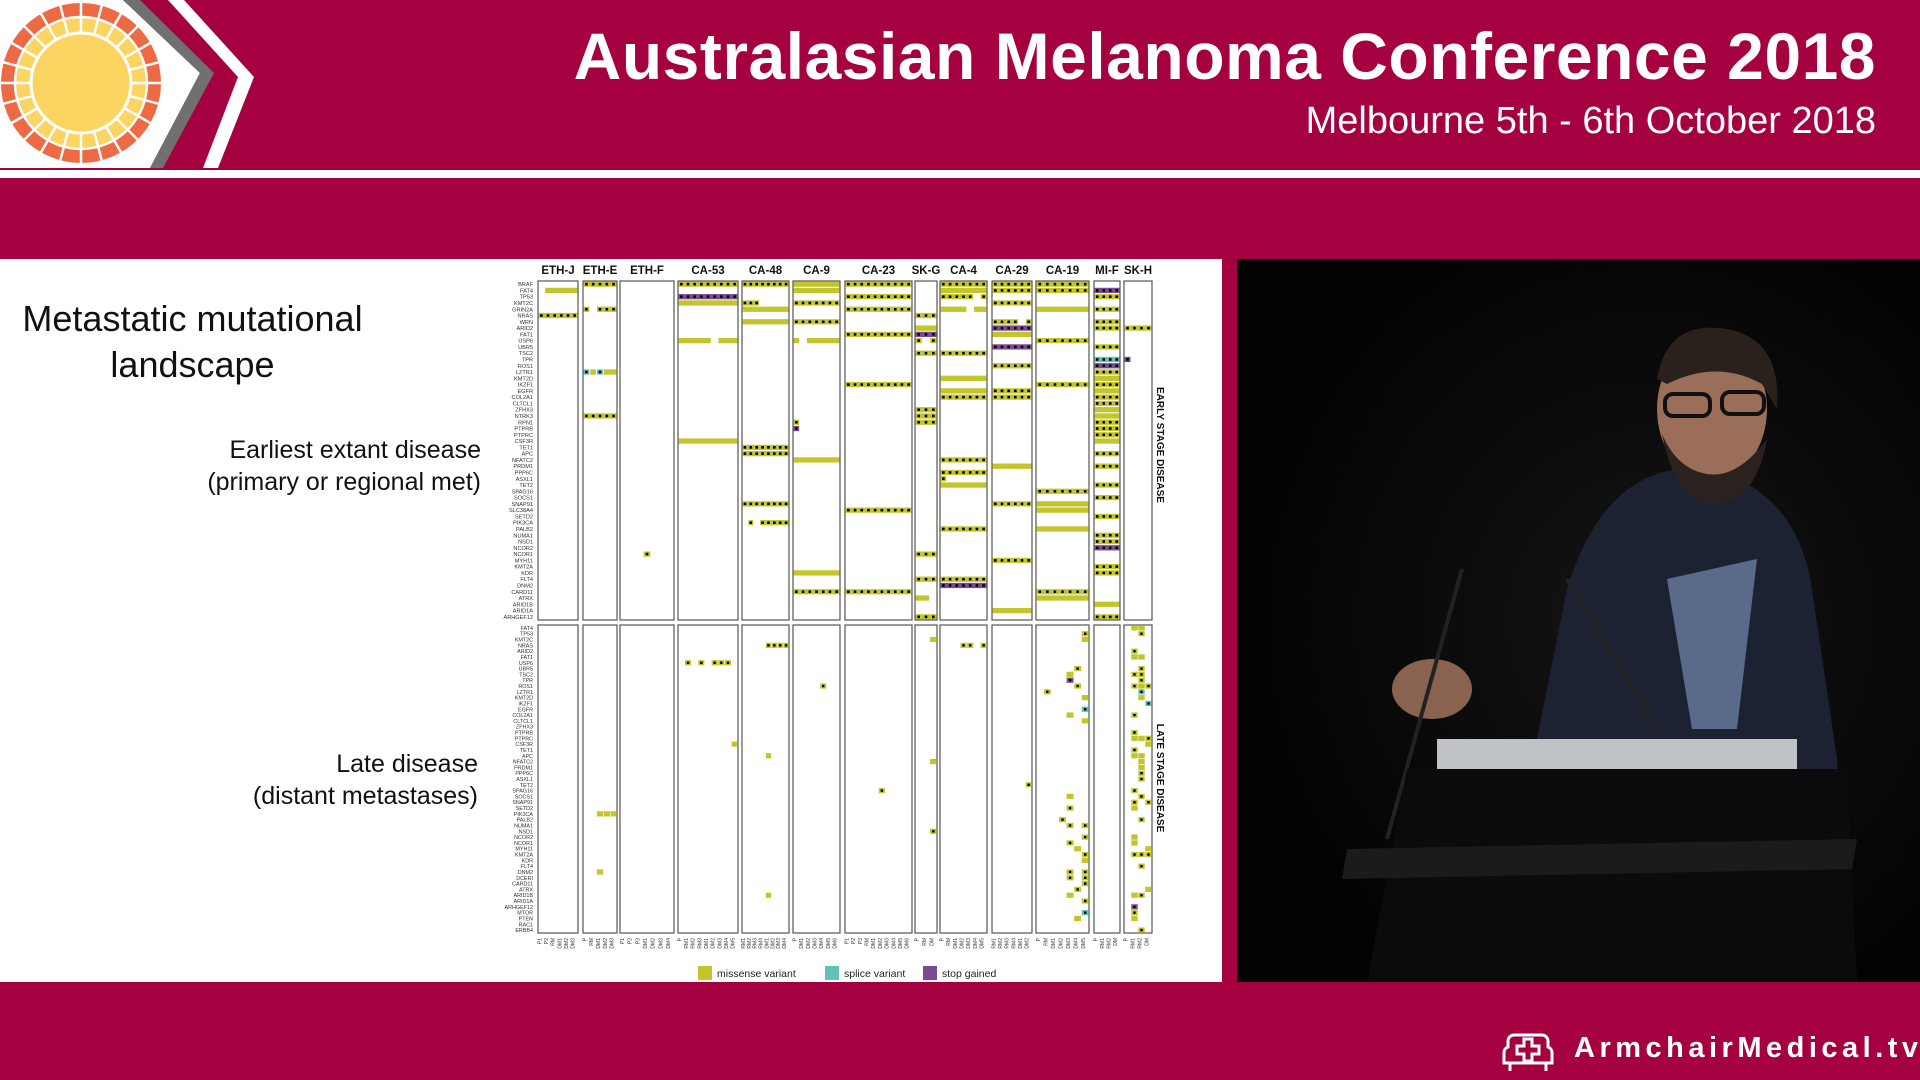  I want to click on gene-label: KMT2A, so click(523, 568).